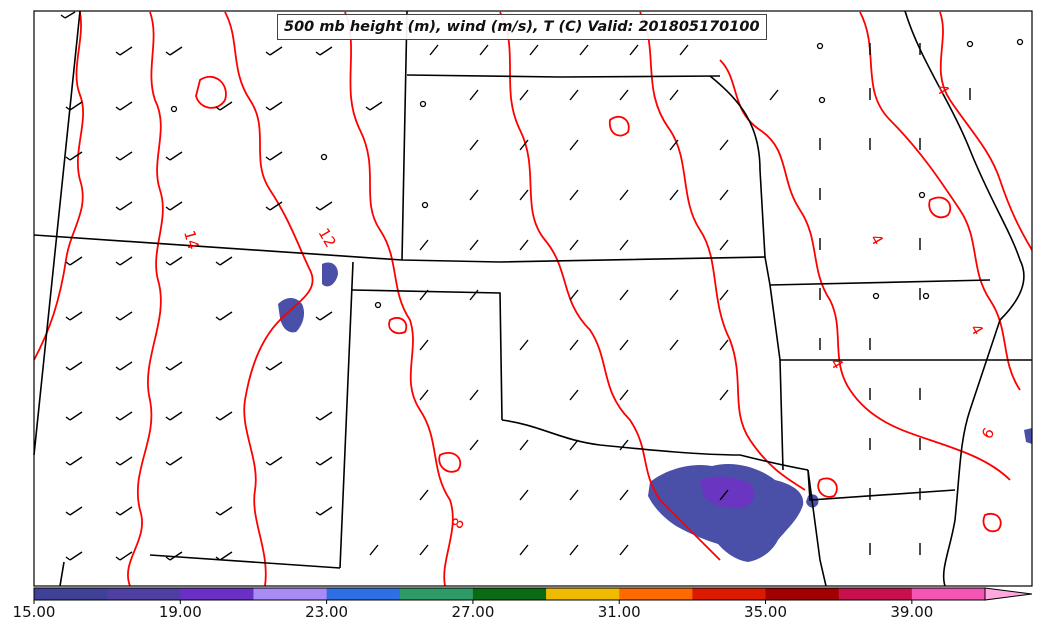 The height and width of the screenshot is (633, 1041). Describe the element at coordinates (1028, 436) in the screenshot. I see `precip-area-small` at that location.